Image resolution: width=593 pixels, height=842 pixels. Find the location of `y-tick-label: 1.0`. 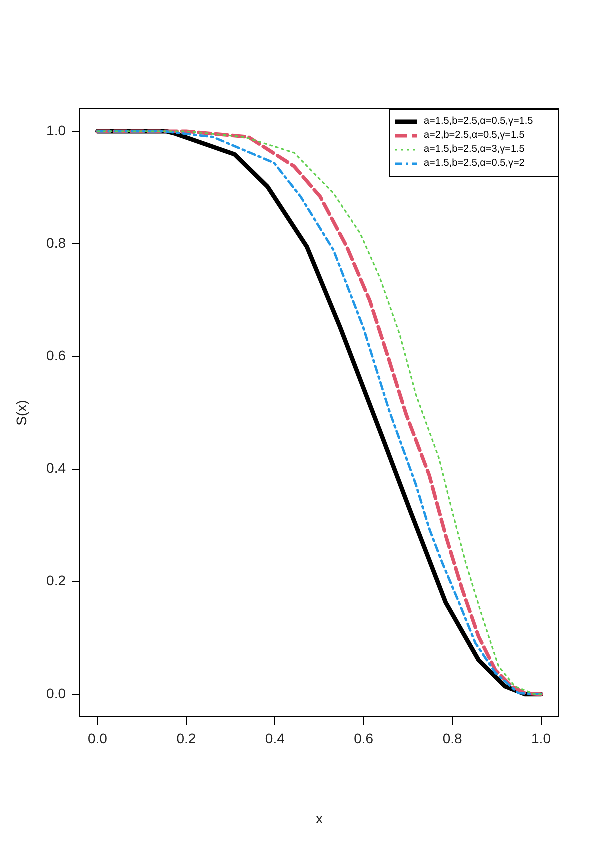

y-tick-label: 1.0 is located at coordinates (56, 130).